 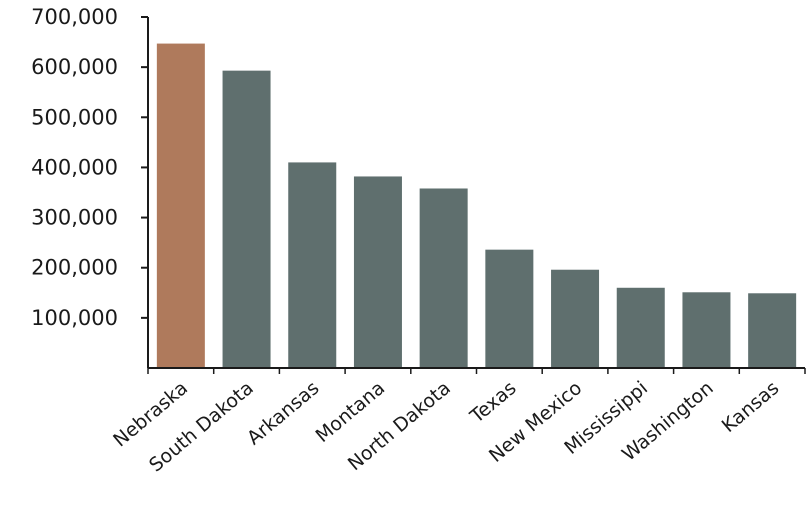 What do you see at coordinates (74, 218) in the screenshot?
I see `y-tick-label: 300,000` at bounding box center [74, 218].